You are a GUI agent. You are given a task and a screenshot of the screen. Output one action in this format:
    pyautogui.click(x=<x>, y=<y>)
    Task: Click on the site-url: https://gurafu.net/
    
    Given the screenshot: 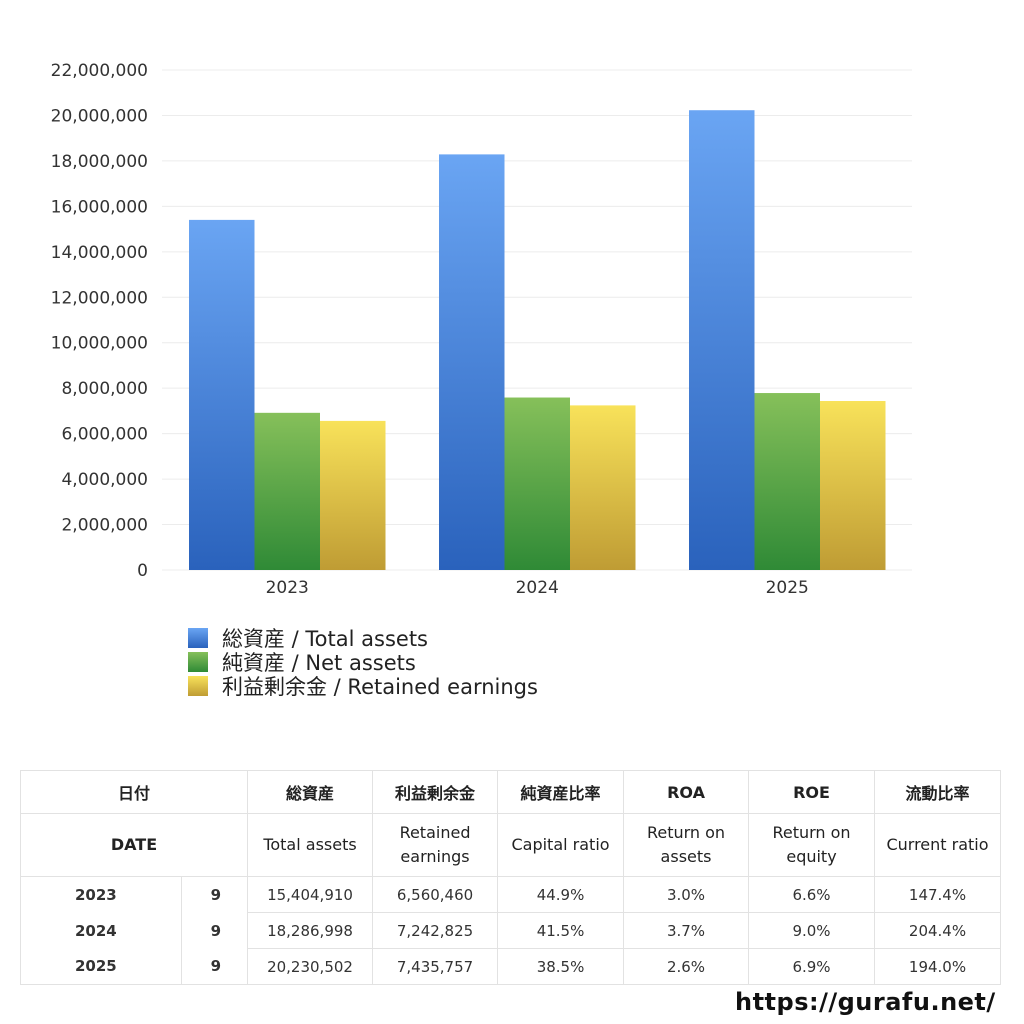 What is the action you would take?
    pyautogui.click(x=865, y=1002)
    